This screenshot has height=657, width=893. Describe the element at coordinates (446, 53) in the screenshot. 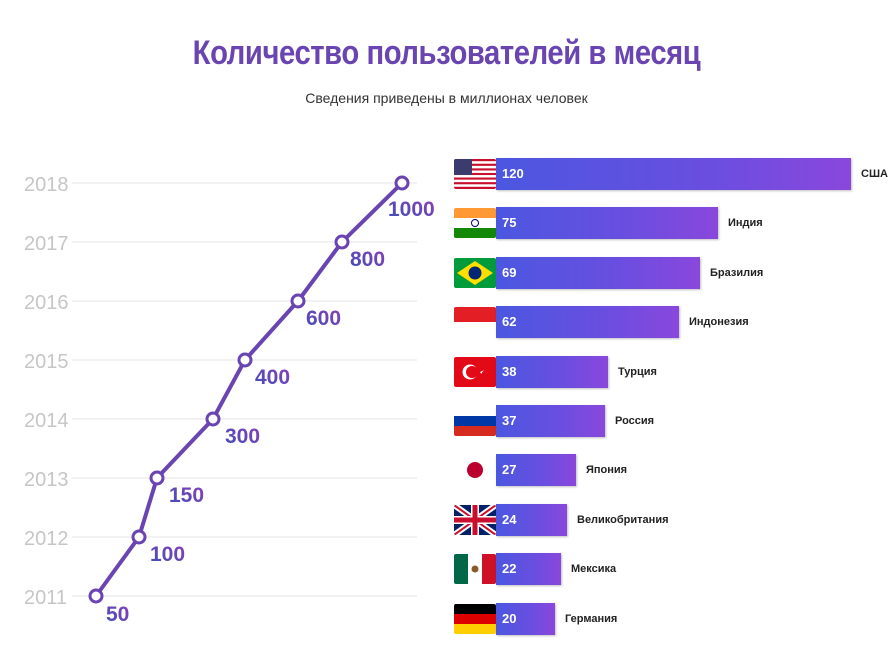

I see `chart-title: Количество пользователей в месяц` at that location.